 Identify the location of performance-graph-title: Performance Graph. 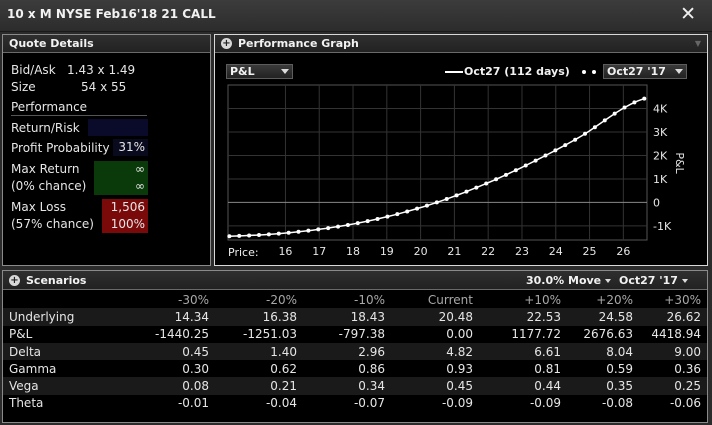
(298, 43).